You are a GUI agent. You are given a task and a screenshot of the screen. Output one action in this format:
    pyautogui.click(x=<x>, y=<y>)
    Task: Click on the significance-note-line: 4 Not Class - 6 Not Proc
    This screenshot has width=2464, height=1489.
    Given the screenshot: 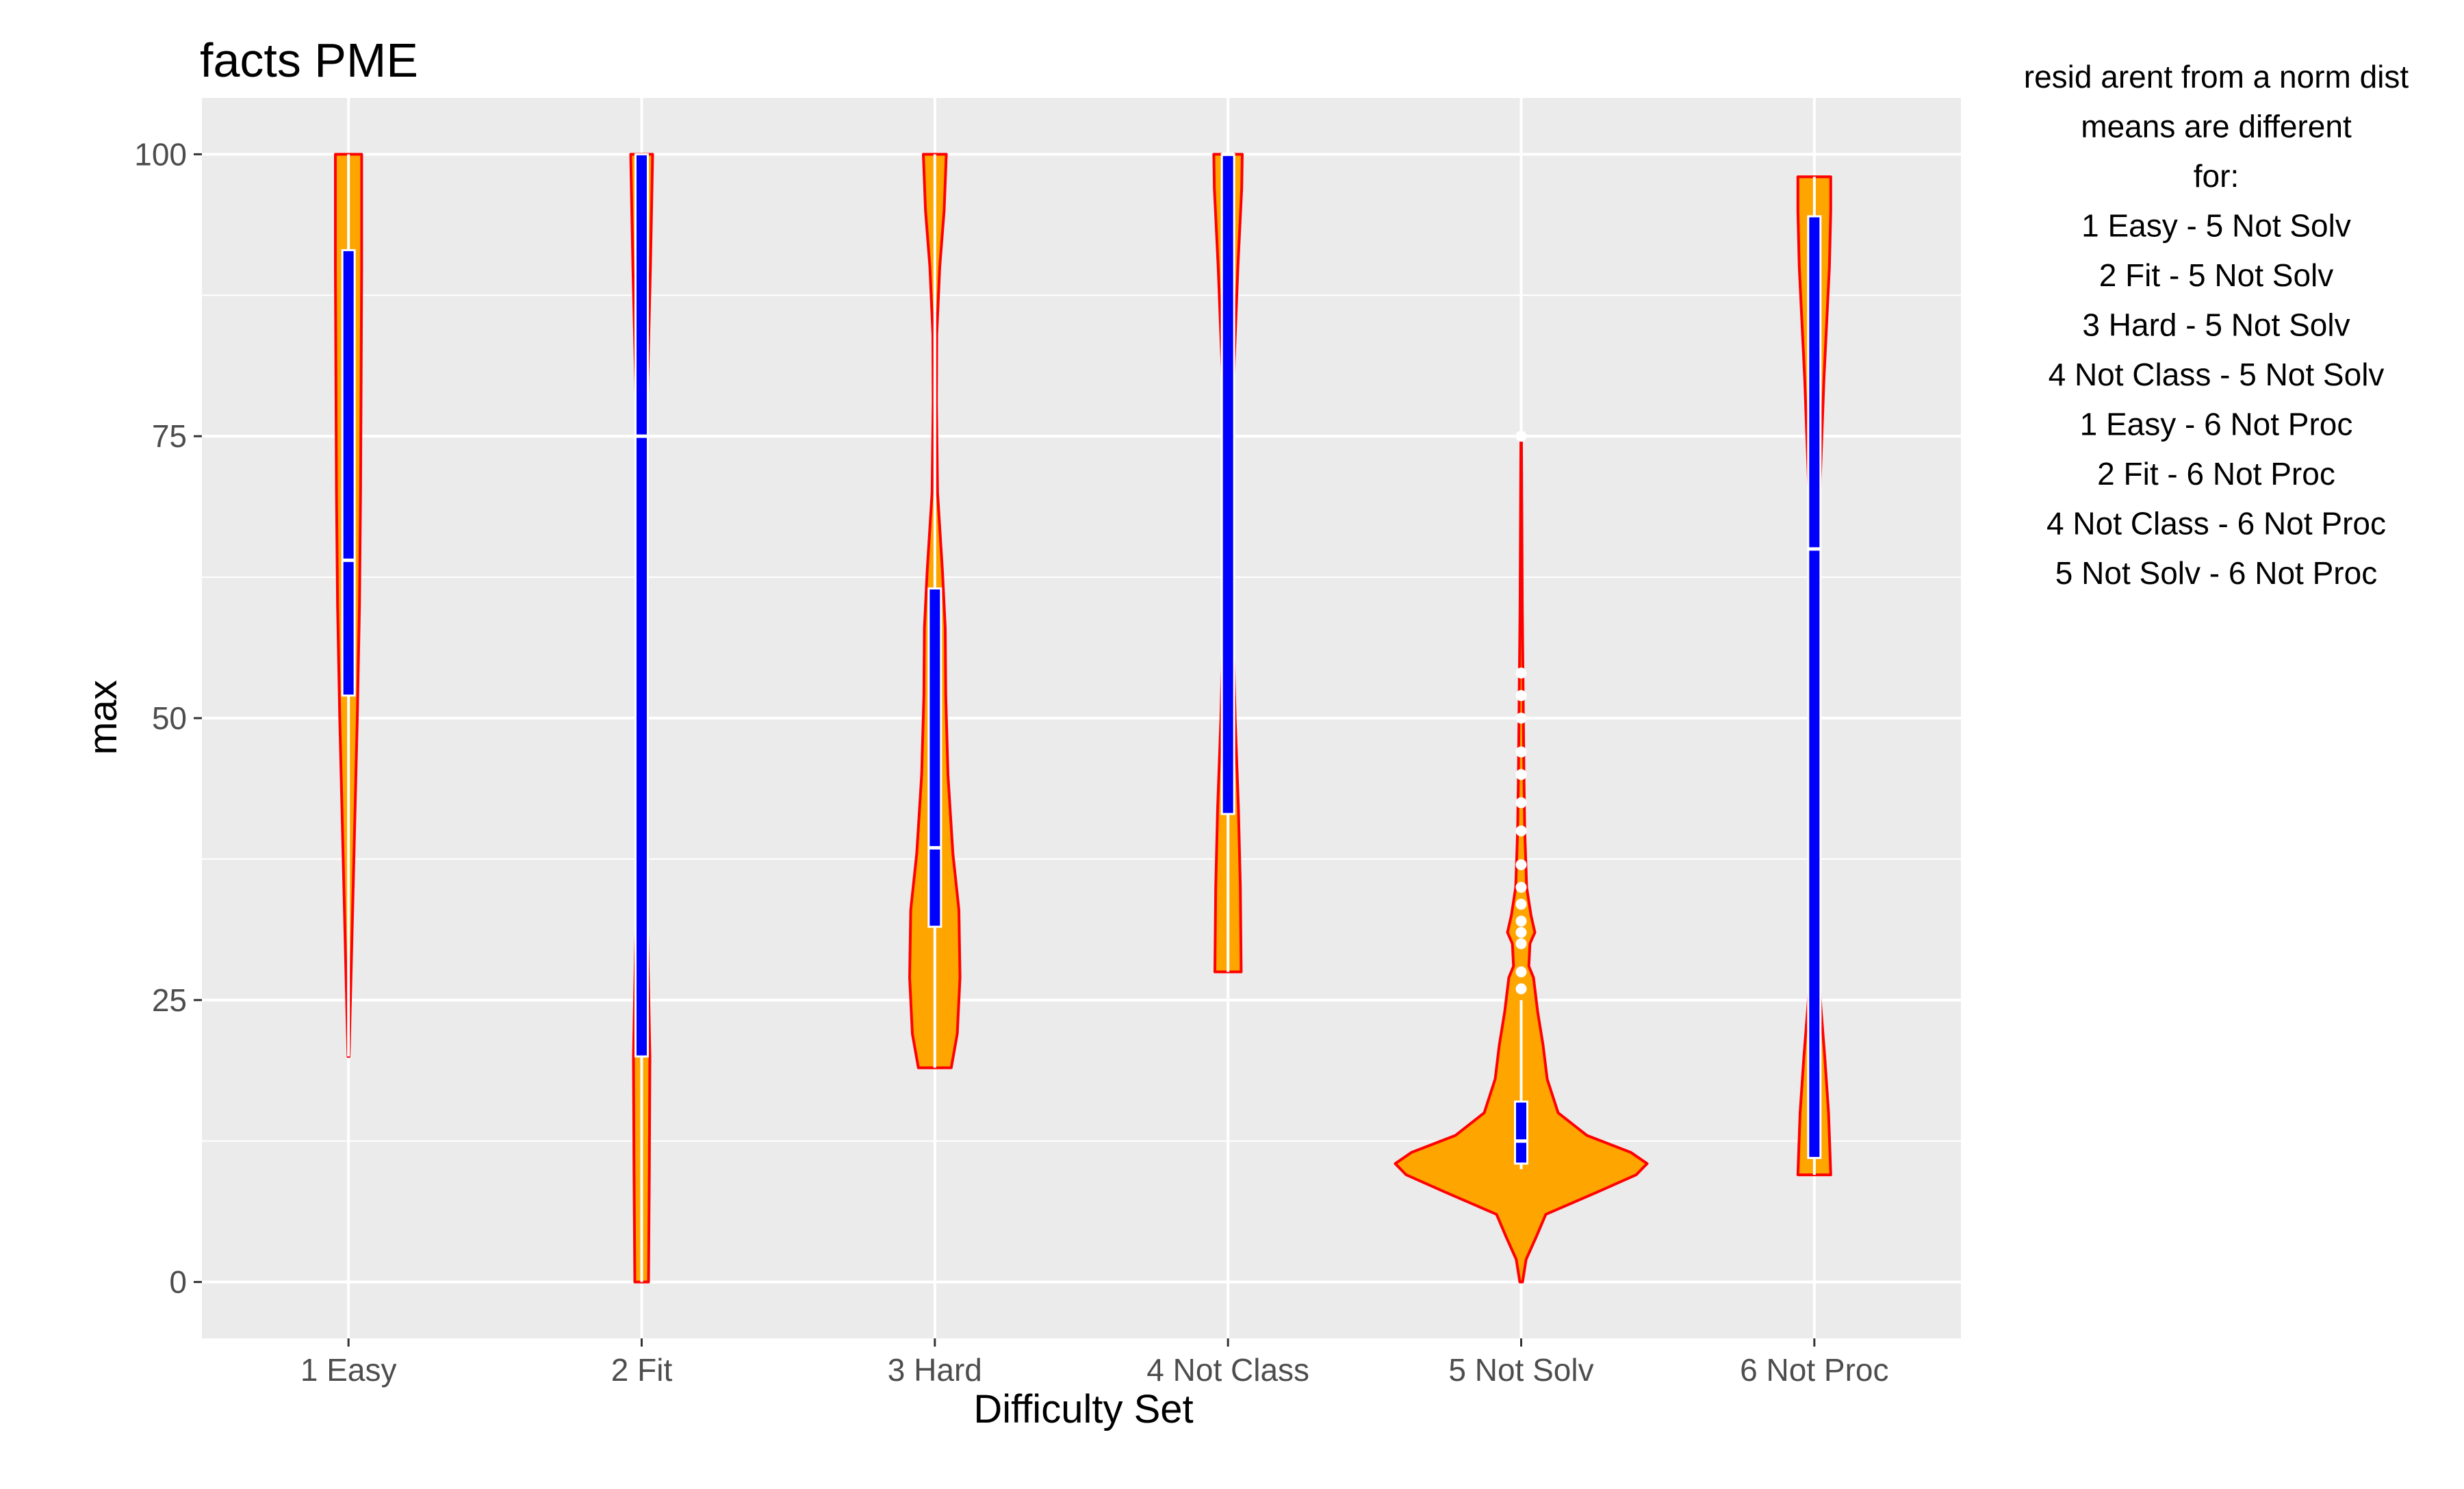 What is the action you would take?
    pyautogui.click(x=2216, y=524)
    